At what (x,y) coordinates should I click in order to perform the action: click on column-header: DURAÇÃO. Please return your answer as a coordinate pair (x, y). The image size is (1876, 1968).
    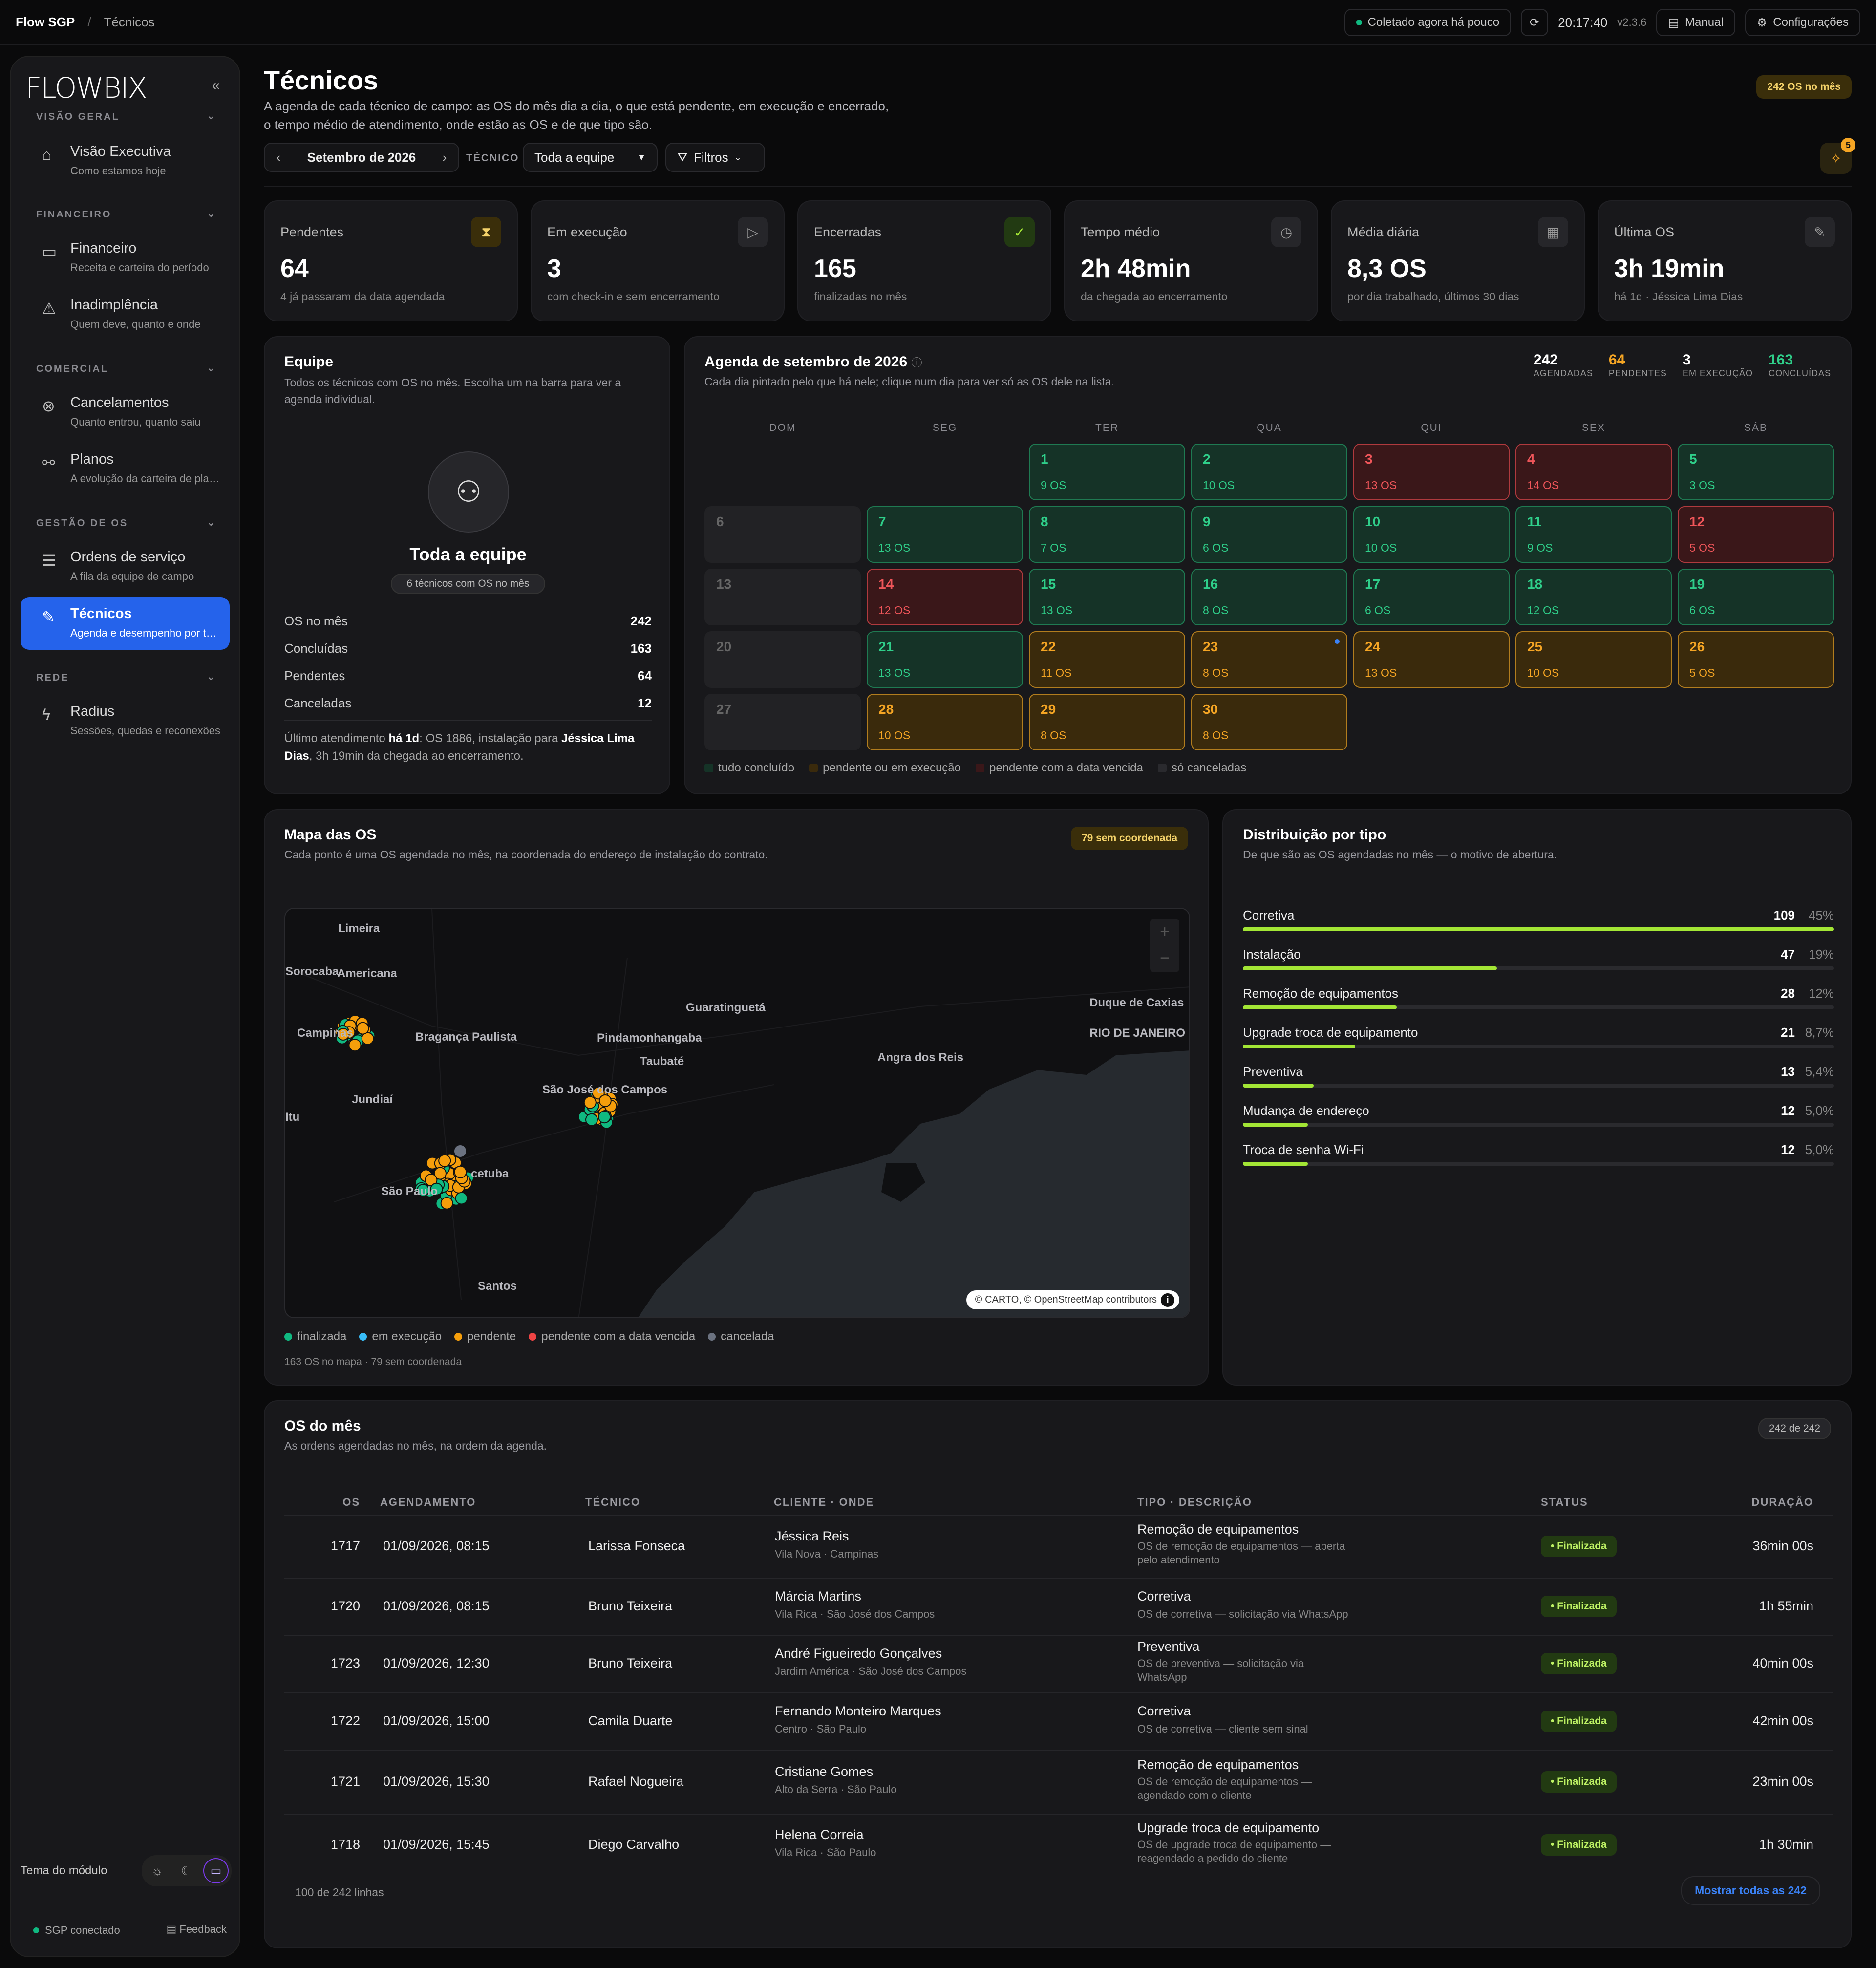
    Looking at the image, I should click on (1782, 1502).